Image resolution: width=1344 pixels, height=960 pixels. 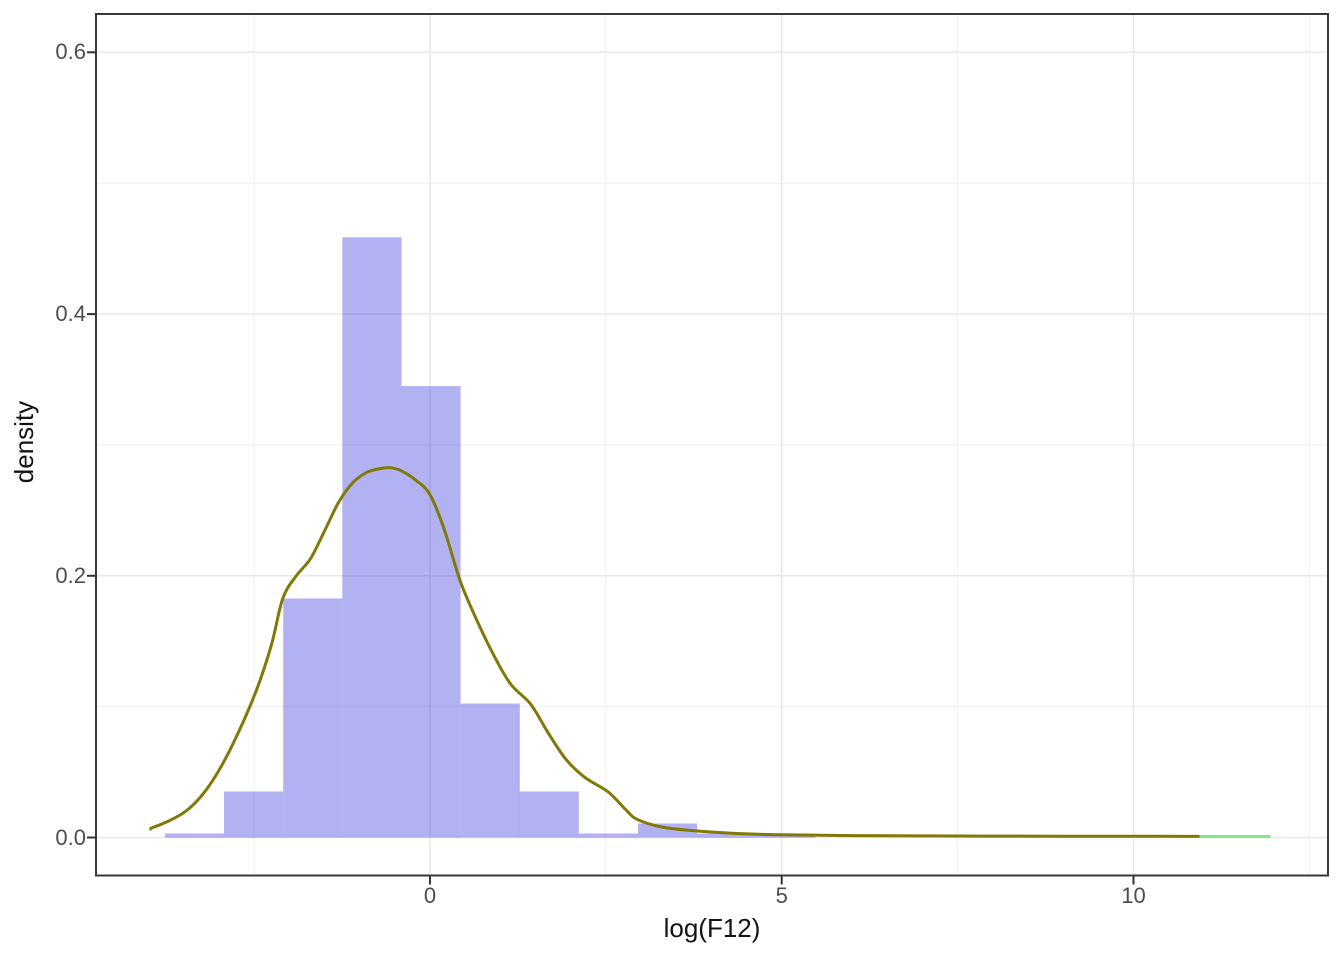 I want to click on x-tick-label: 10, so click(x=1133, y=895).